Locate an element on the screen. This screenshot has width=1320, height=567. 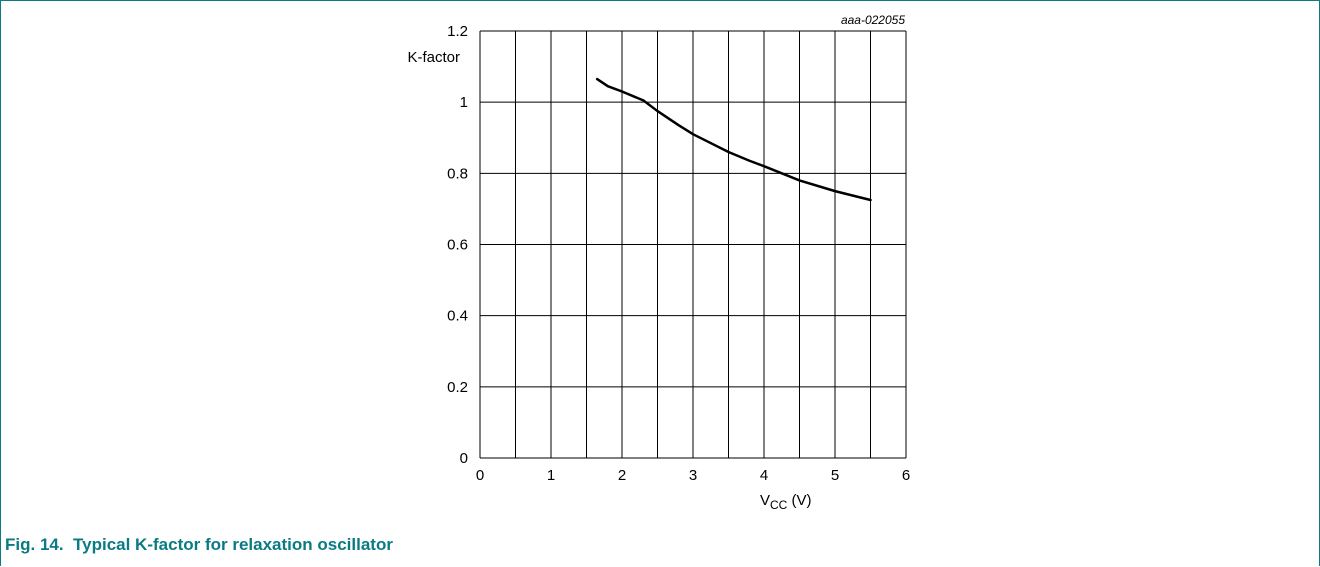
x-tick-label: 3 is located at coordinates (693, 475).